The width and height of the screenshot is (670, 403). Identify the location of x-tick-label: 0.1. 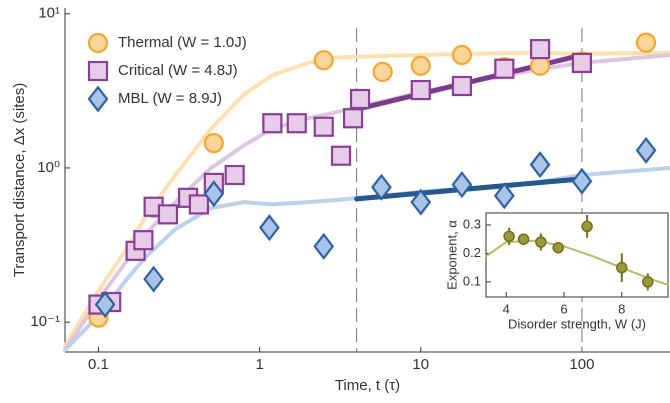
(98, 364).